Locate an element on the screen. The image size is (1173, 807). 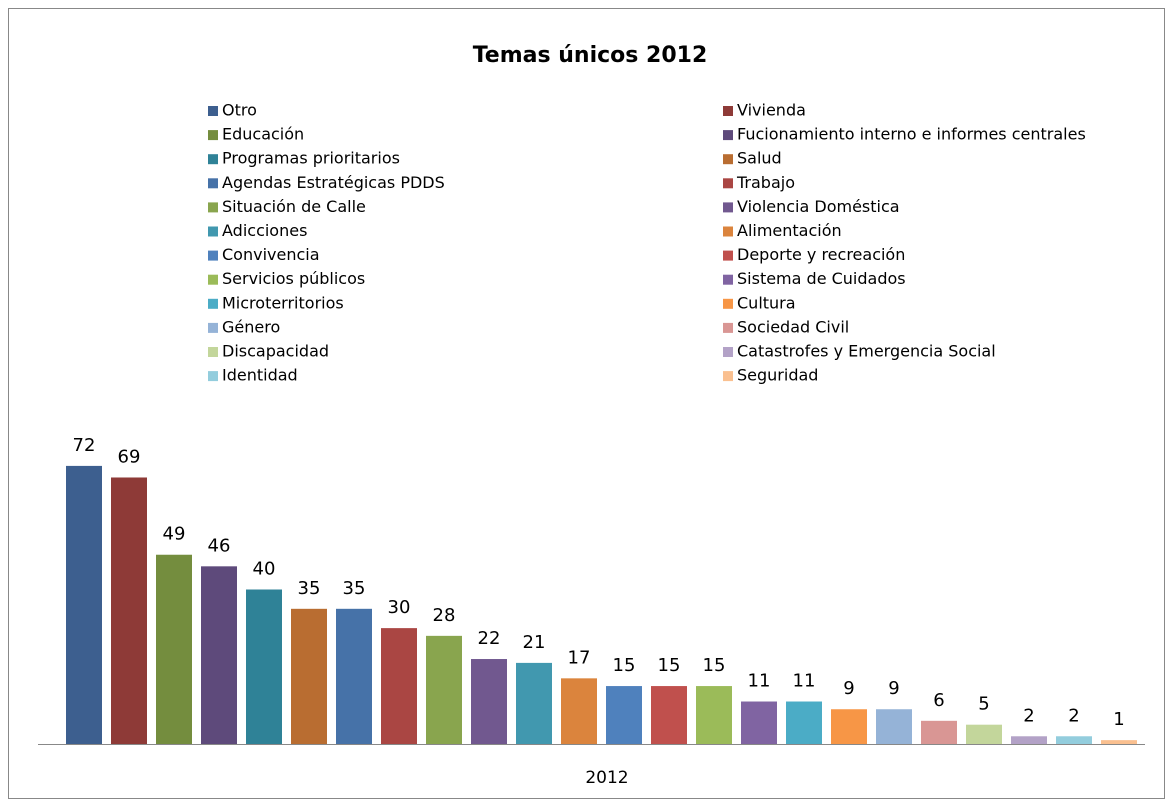
legend-label: Cultura is located at coordinates (766, 302).